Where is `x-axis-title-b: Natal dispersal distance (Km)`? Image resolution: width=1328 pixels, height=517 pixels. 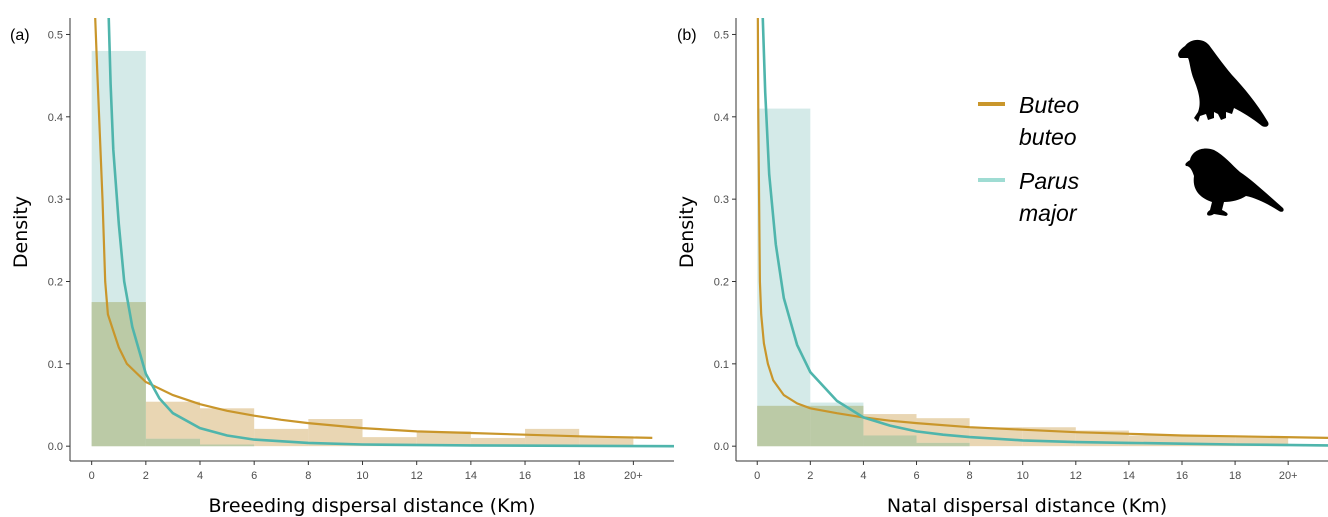 x-axis-title-b: Natal dispersal distance (Km) is located at coordinates (1027, 506).